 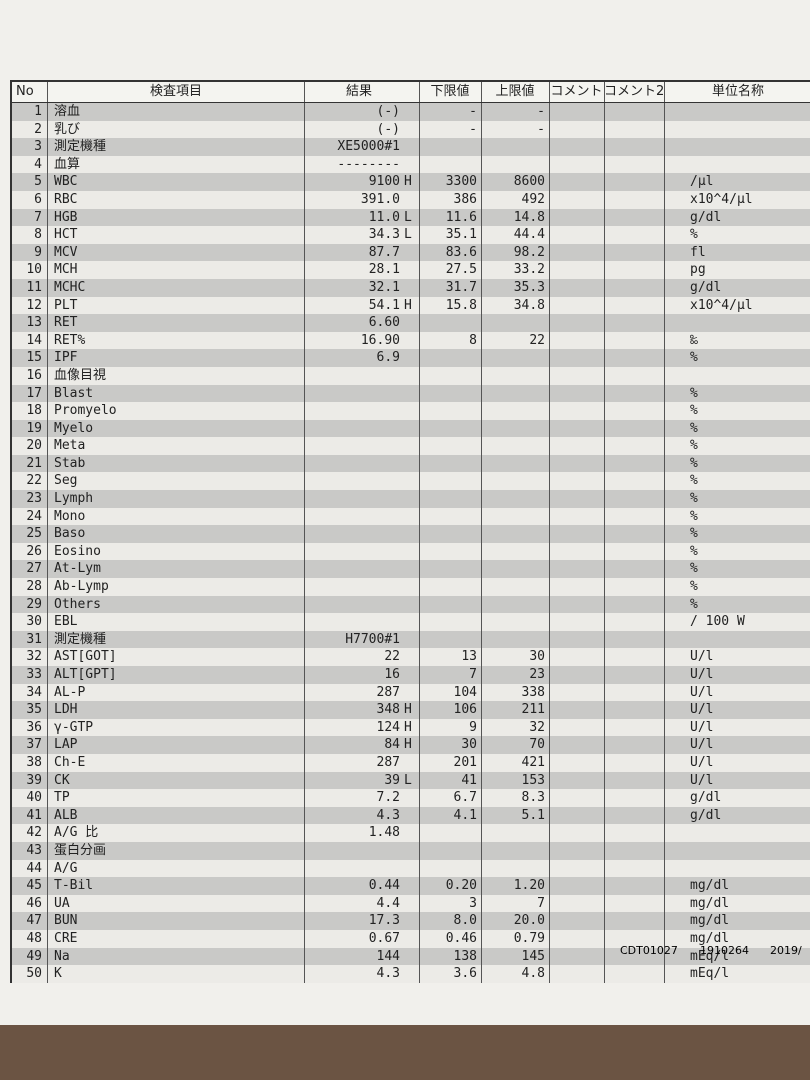 What do you see at coordinates (465, 762) in the screenshot?
I see `lower-limit: 201` at bounding box center [465, 762].